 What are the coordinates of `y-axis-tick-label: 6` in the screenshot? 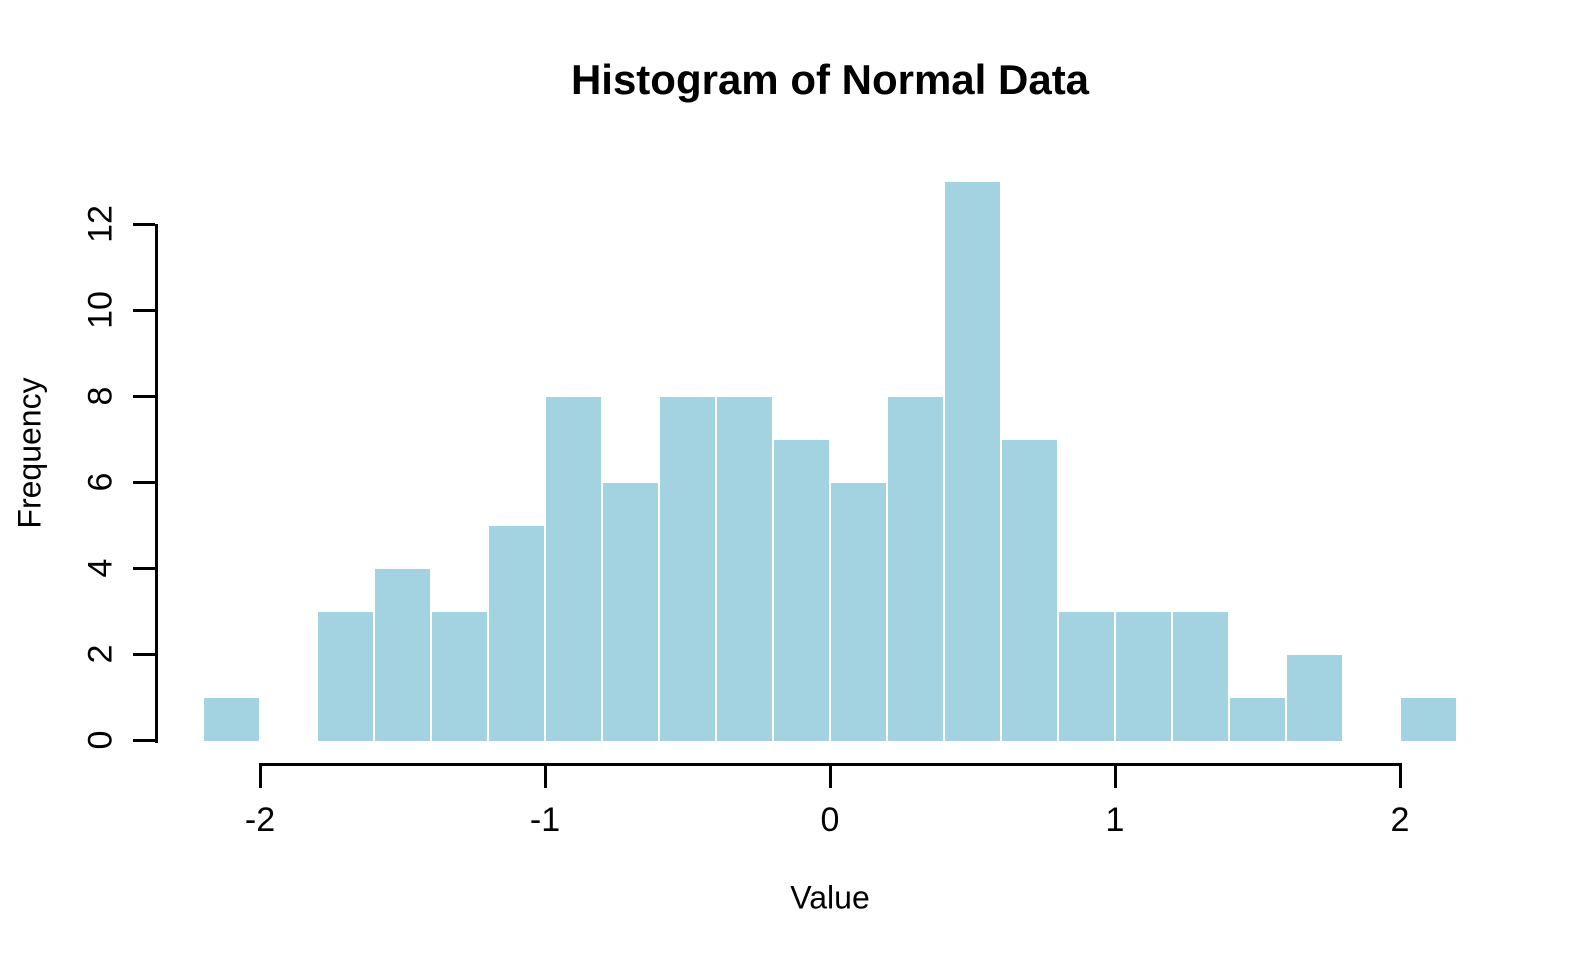 It's located at (100, 482).